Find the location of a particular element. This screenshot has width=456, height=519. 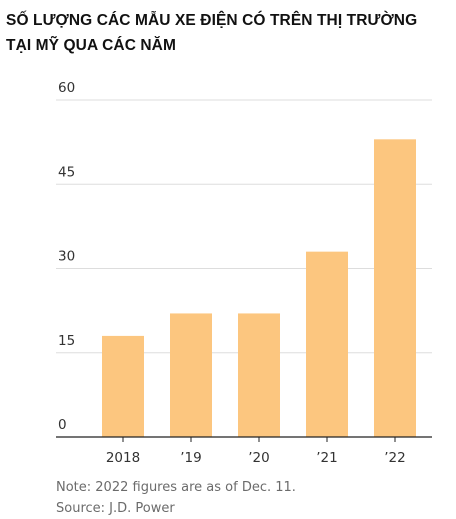

x-tick-label: ’19 is located at coordinates (190, 458).